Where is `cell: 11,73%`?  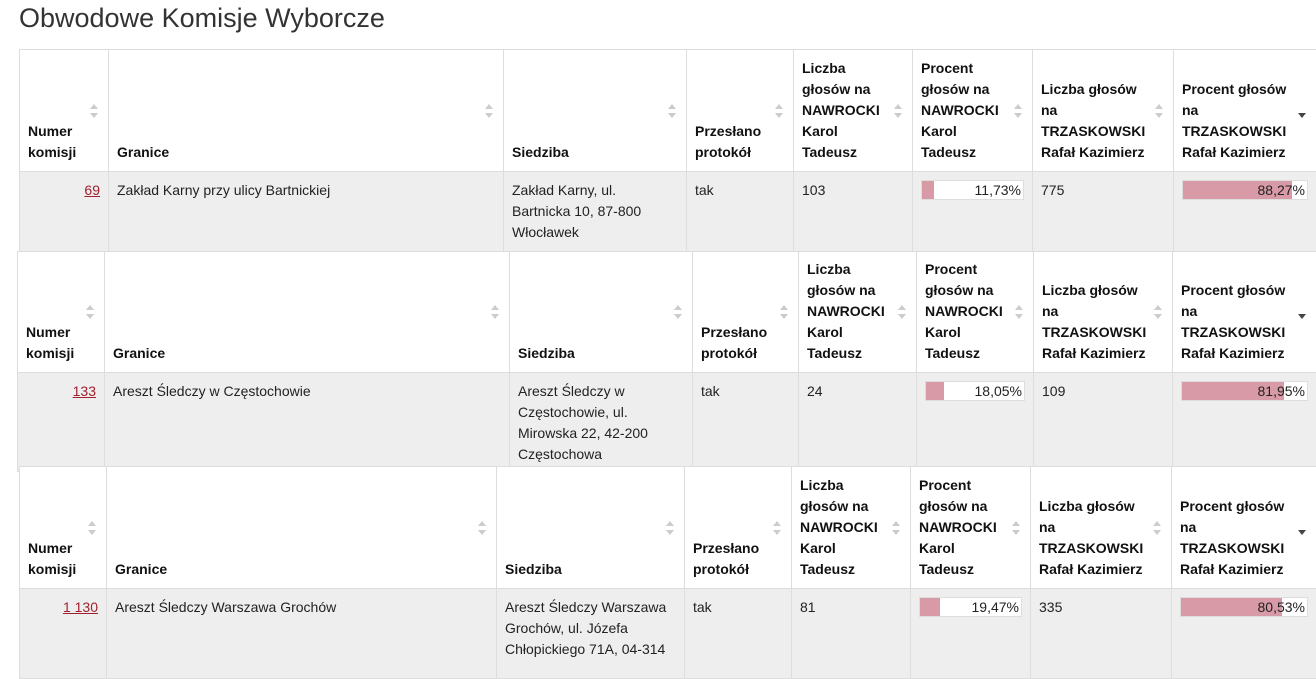 cell: 11,73% is located at coordinates (973, 212).